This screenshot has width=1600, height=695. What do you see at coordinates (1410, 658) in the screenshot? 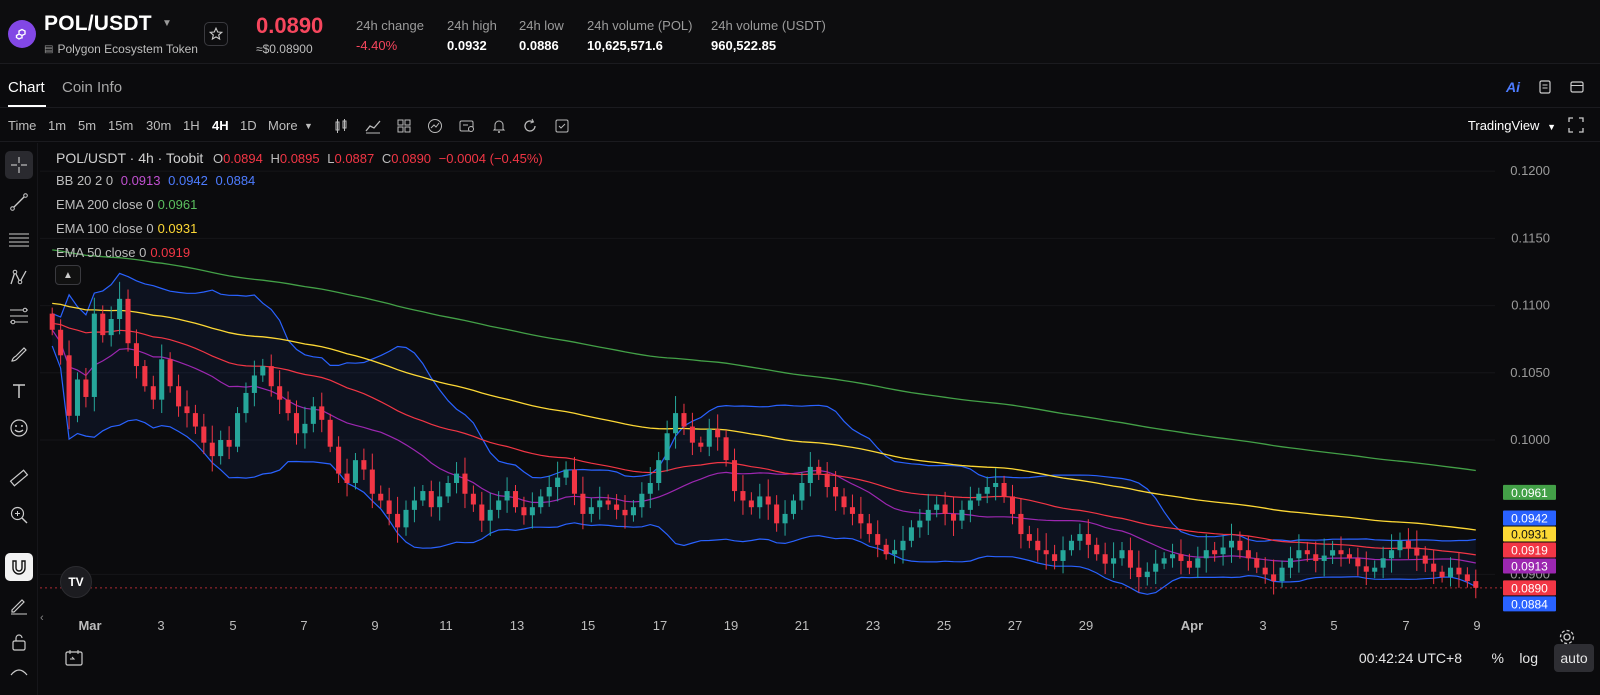
I see `utc-clock: 00:42:24 UTC+8` at bounding box center [1410, 658].